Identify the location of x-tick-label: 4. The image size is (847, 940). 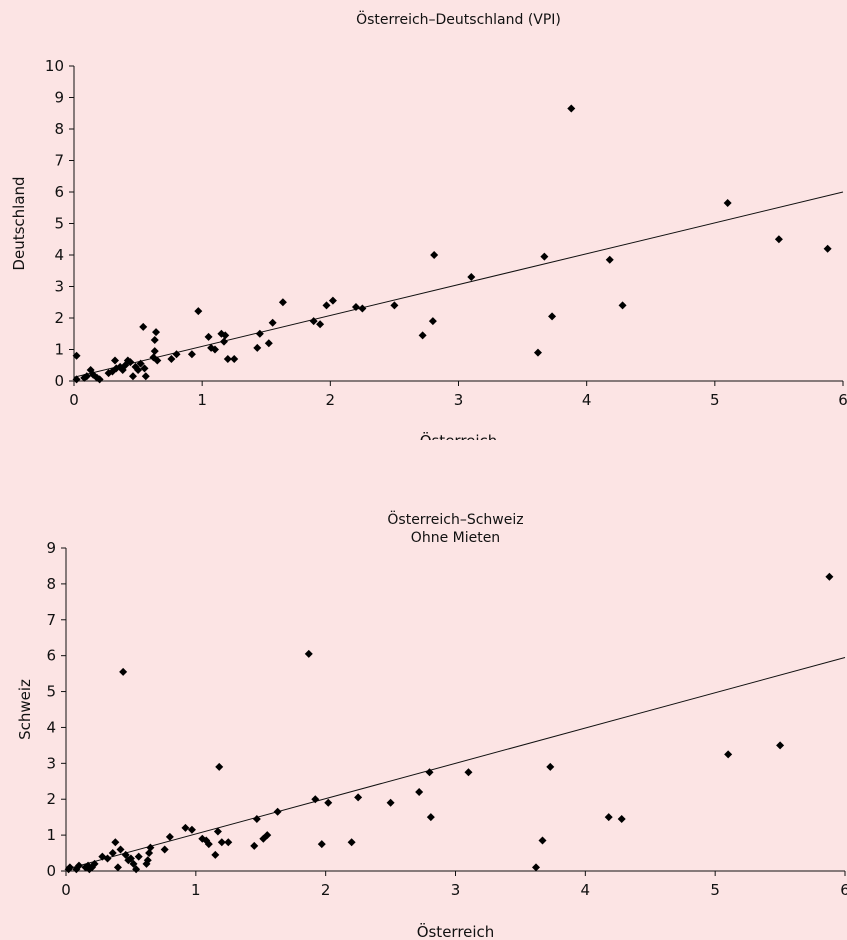
(586, 890).